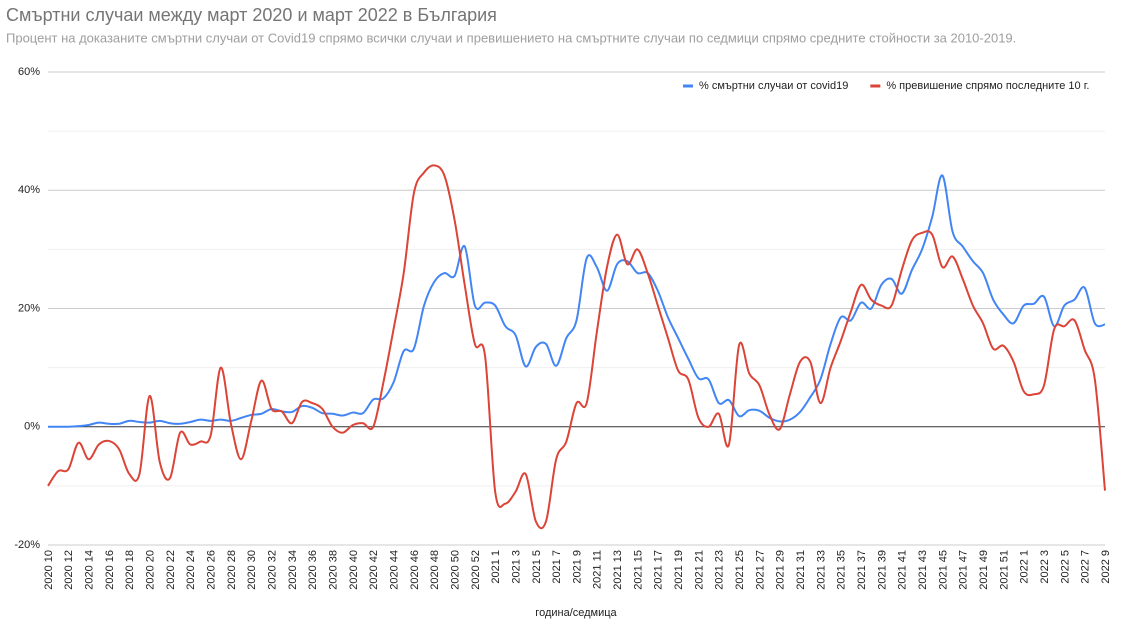 The width and height of the screenshot is (1133, 626). I want to click on x-tick-label: 2021 23, so click(720, 570).